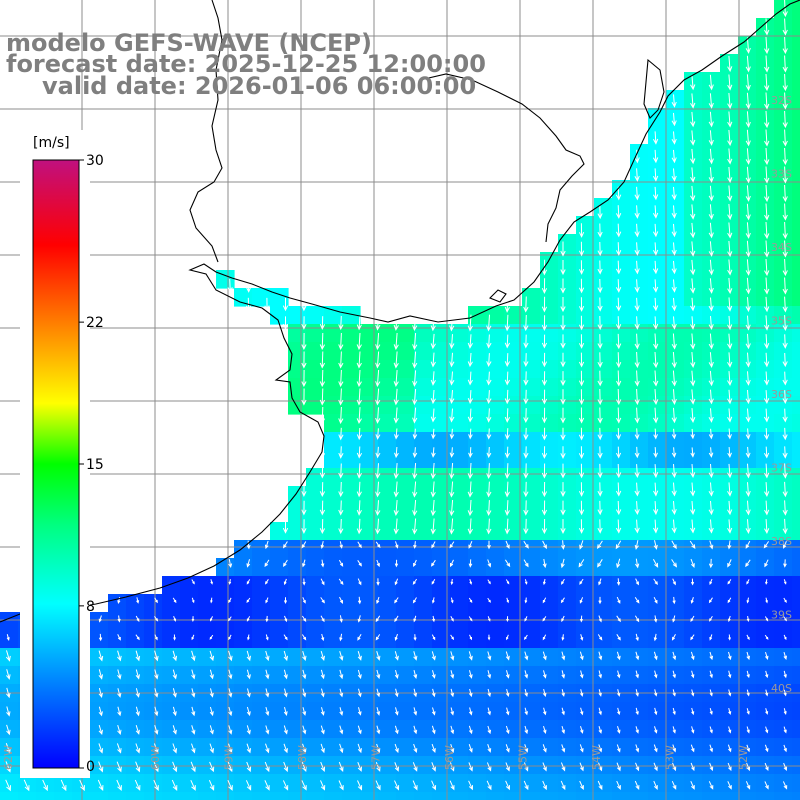 The height and width of the screenshot is (800, 800). What do you see at coordinates (51, 143) in the screenshot?
I see `colorbar-unit: [m/s]` at bounding box center [51, 143].